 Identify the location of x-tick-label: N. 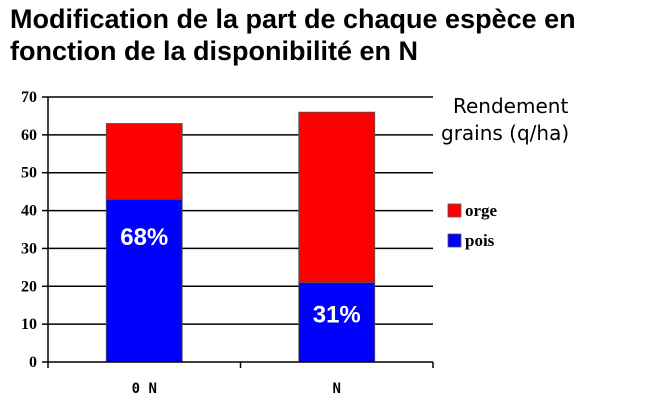
(337, 389).